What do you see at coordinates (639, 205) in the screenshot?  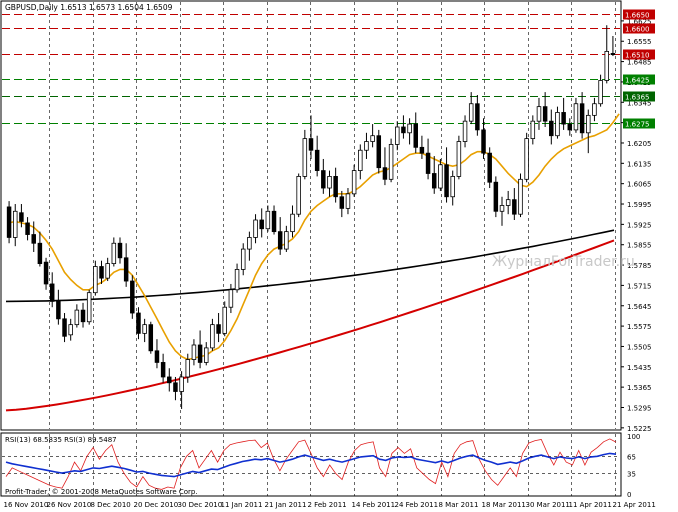 I see `y-tick-label: 1.5995` at bounding box center [639, 205].